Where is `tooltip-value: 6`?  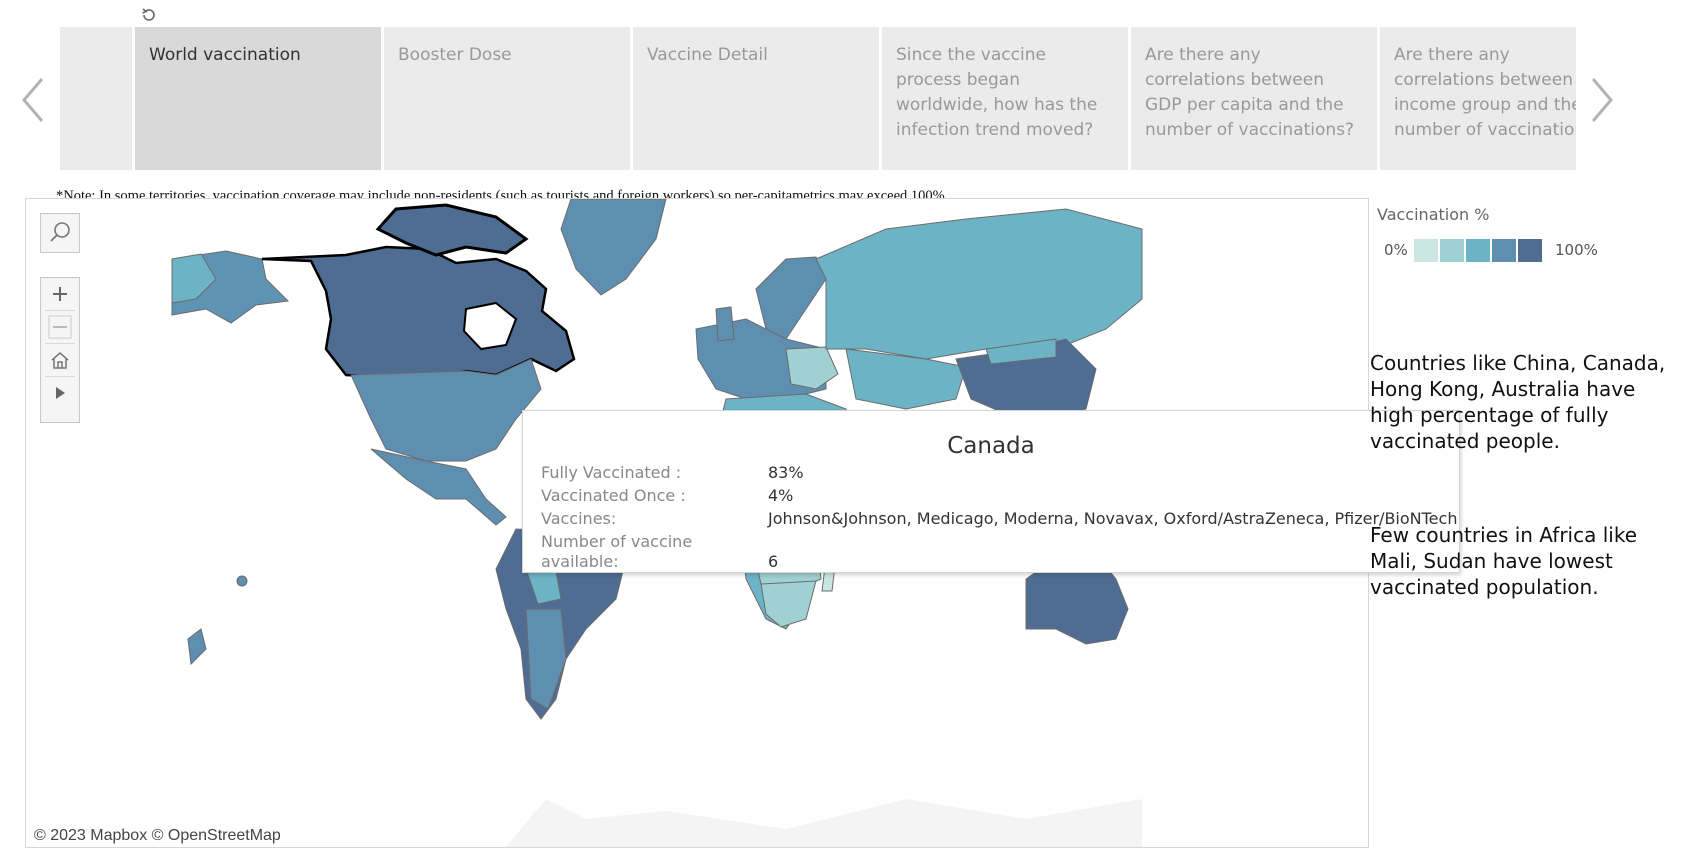
tooltip-value: 6 is located at coordinates (773, 561).